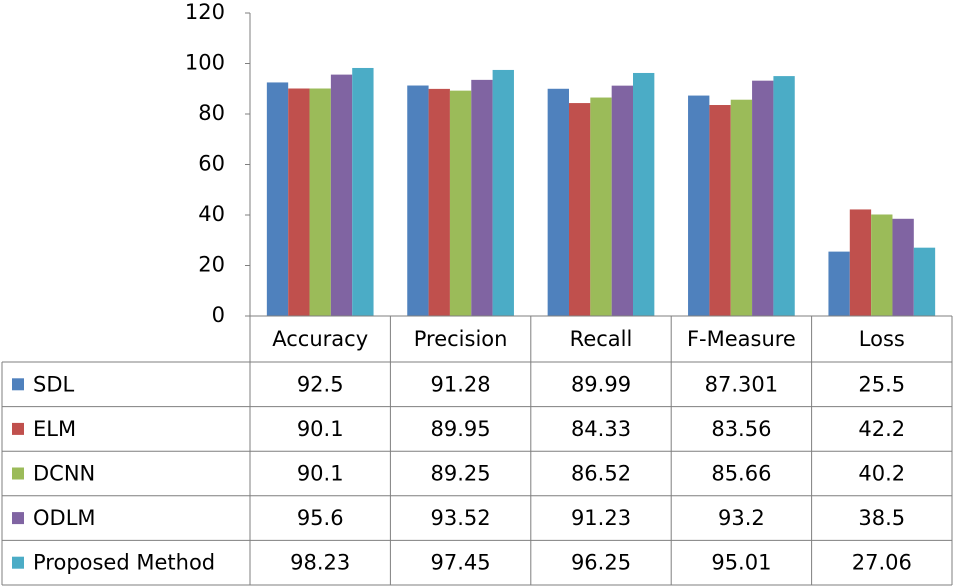 Image resolution: width=955 pixels, height=588 pixels. What do you see at coordinates (461, 518) in the screenshot?
I see `table-value: 93.52` at bounding box center [461, 518].